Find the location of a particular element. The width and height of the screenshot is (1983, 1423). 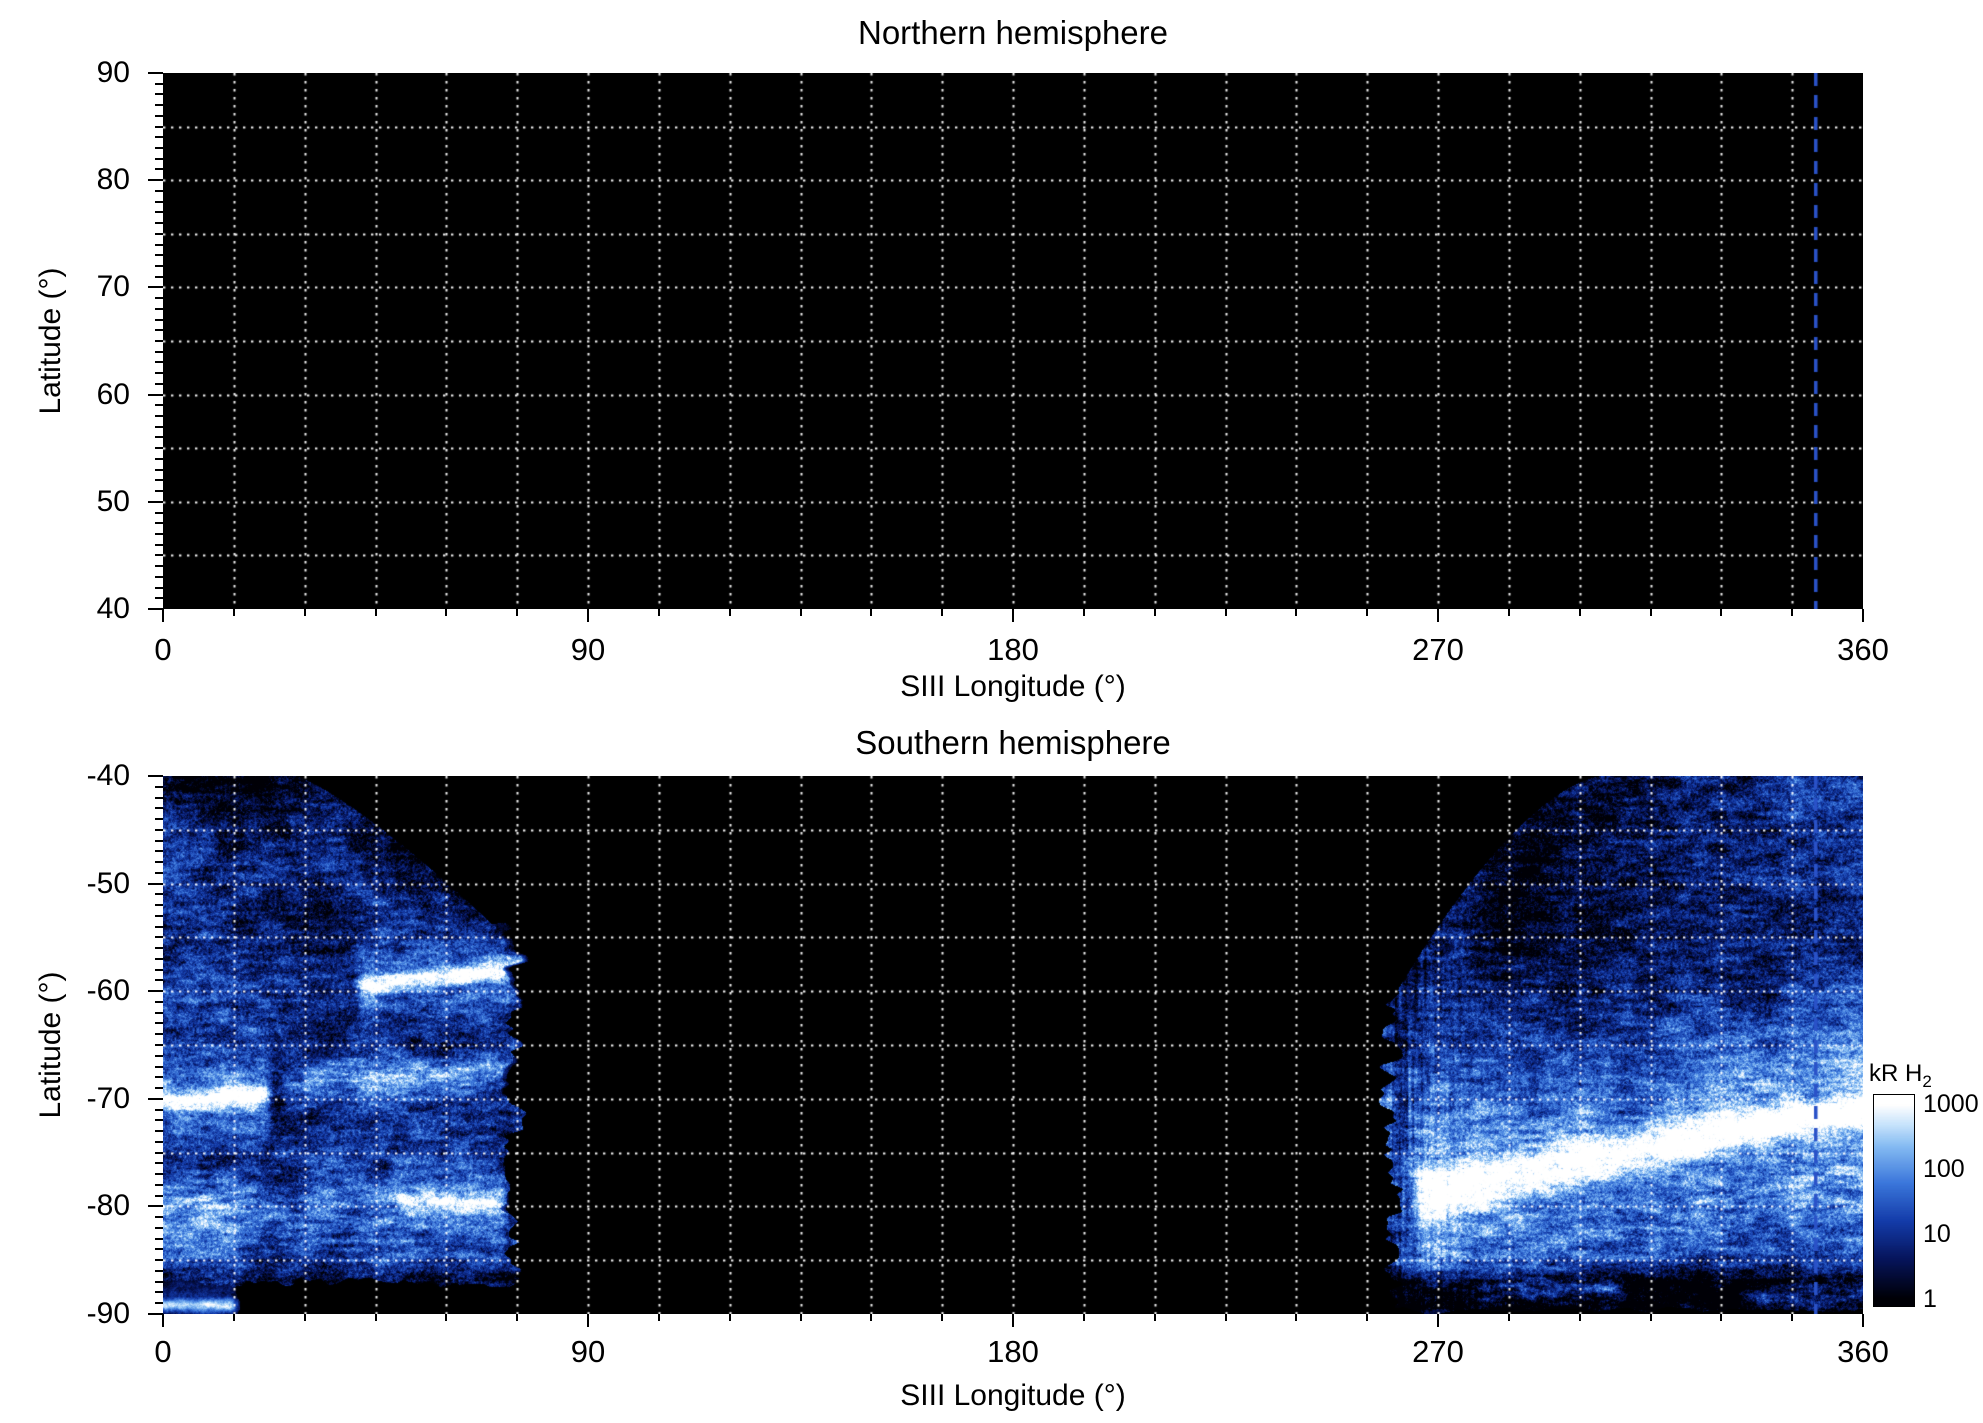

colorbar-tick-label: 100 is located at coordinates (1944, 1168).